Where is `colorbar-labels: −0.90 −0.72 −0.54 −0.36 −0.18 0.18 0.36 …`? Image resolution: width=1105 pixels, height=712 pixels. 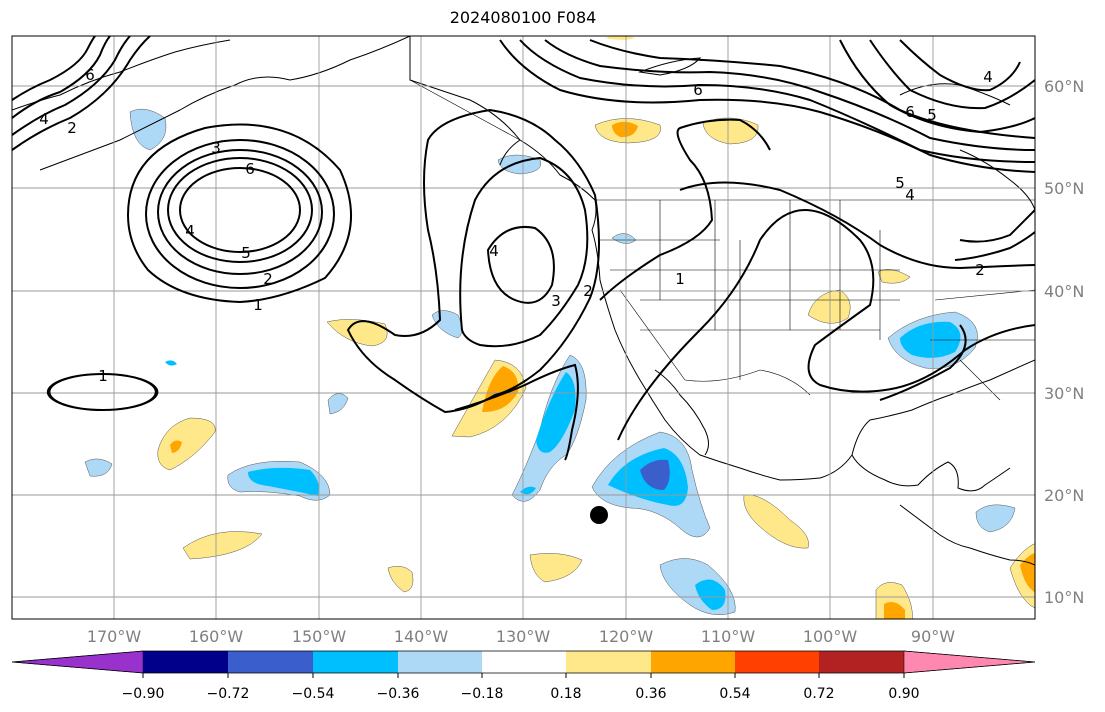
colorbar-labels: −0.90 −0.72 −0.54 −0.36 −0.18 0.18 0.36 … is located at coordinates (521, 694).